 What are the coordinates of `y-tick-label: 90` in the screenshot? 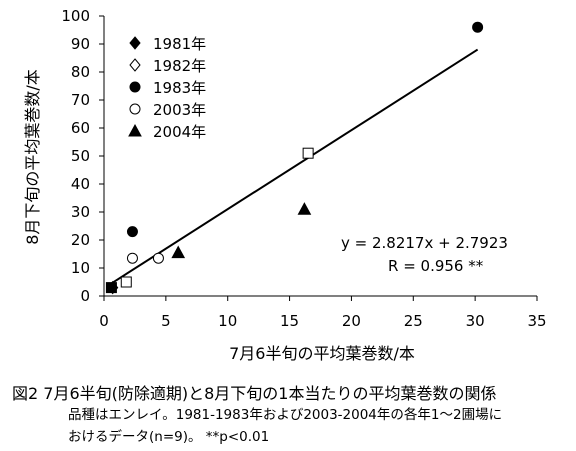 It's located at (80, 44).